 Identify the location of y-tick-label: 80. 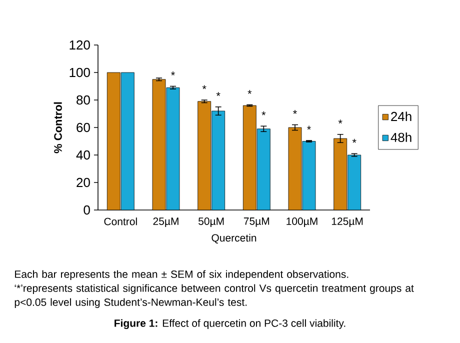
(83, 100).